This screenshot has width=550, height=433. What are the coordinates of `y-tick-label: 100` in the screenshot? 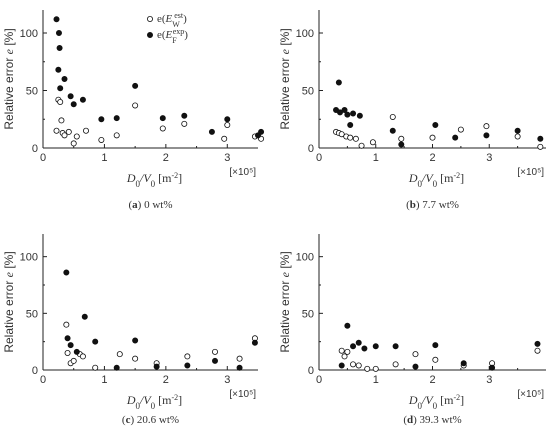 It's located at (29, 34).